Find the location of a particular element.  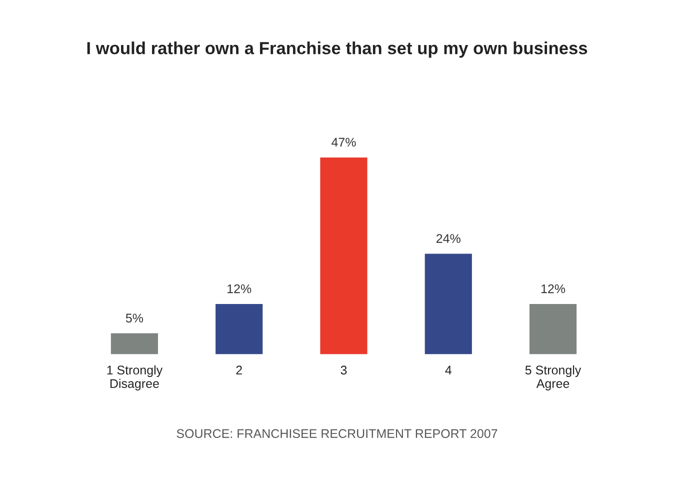

data-label: 47% is located at coordinates (344, 142).